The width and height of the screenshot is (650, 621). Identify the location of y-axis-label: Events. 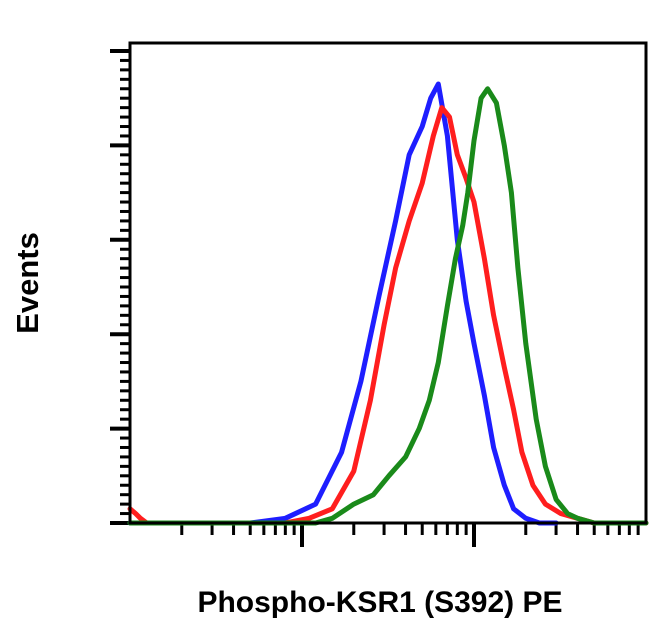
(27, 283).